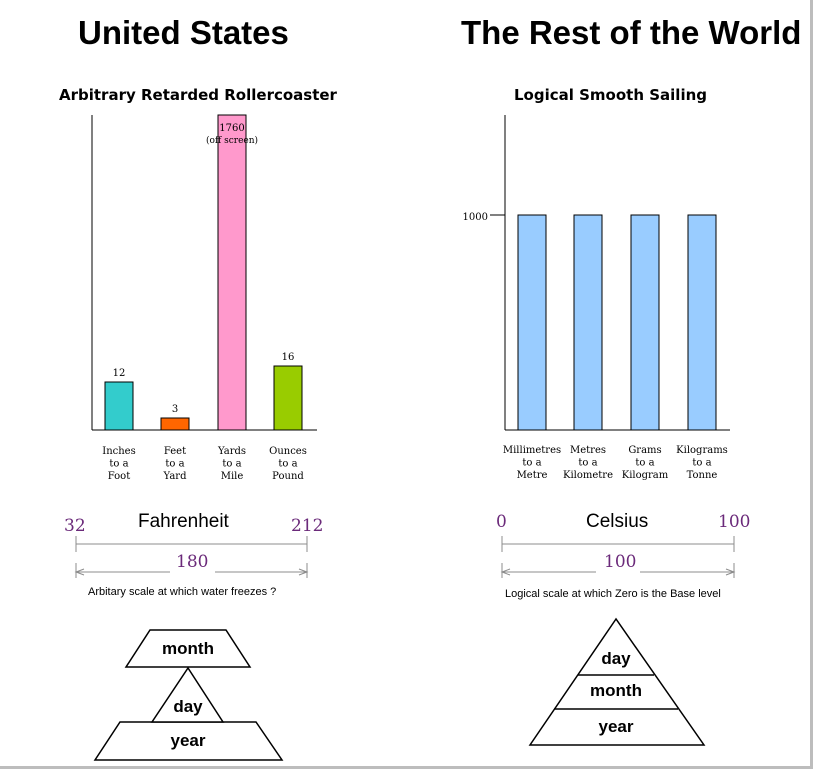  What do you see at coordinates (75, 526) in the screenshot?
I see `scale-low-fahrenheit: 32` at bounding box center [75, 526].